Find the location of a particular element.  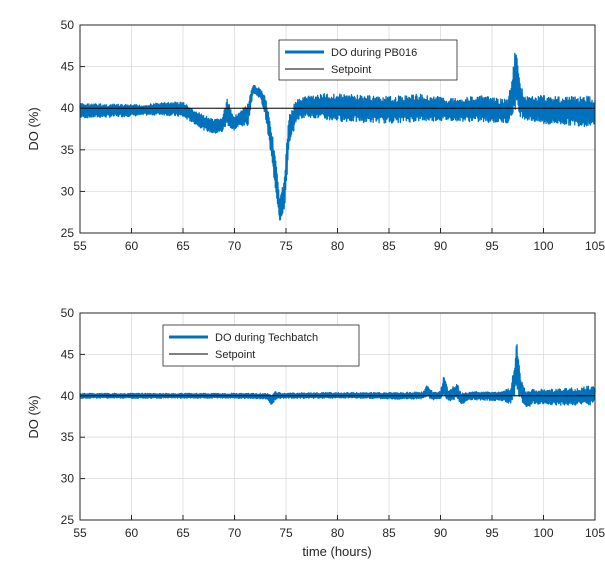

series-do-line is located at coordinates (337, 375).